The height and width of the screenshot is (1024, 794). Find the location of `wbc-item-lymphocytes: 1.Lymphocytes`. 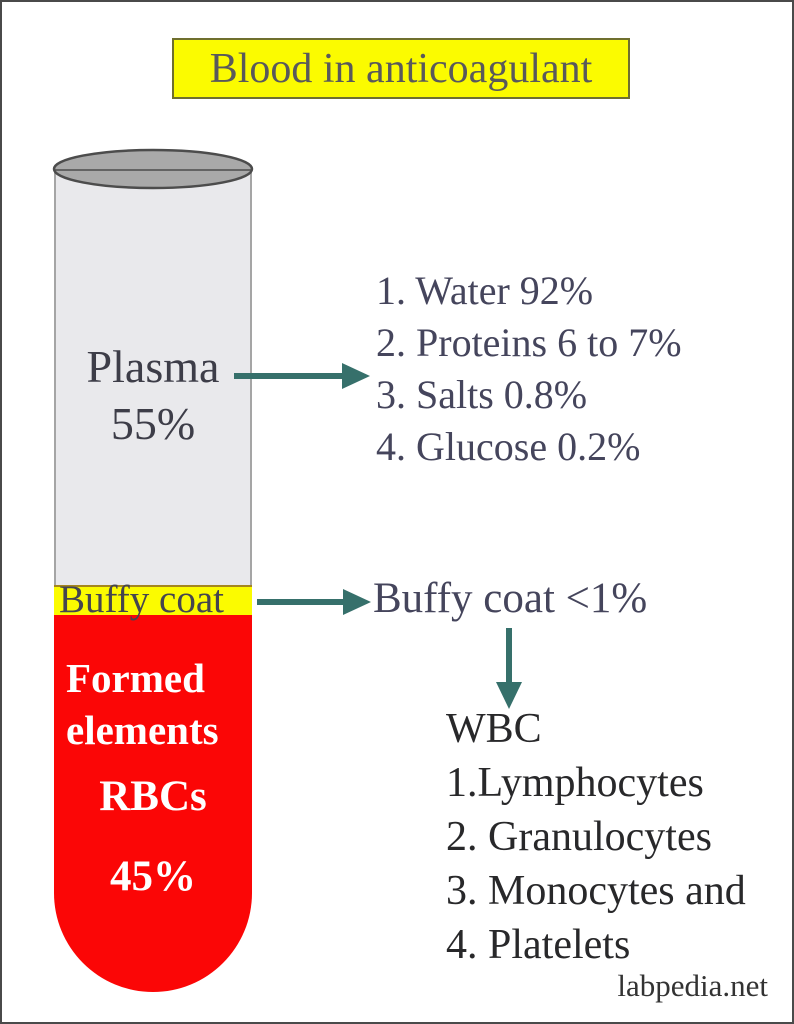

wbc-item-lymphocytes: 1.Lymphocytes is located at coordinates (575, 783).